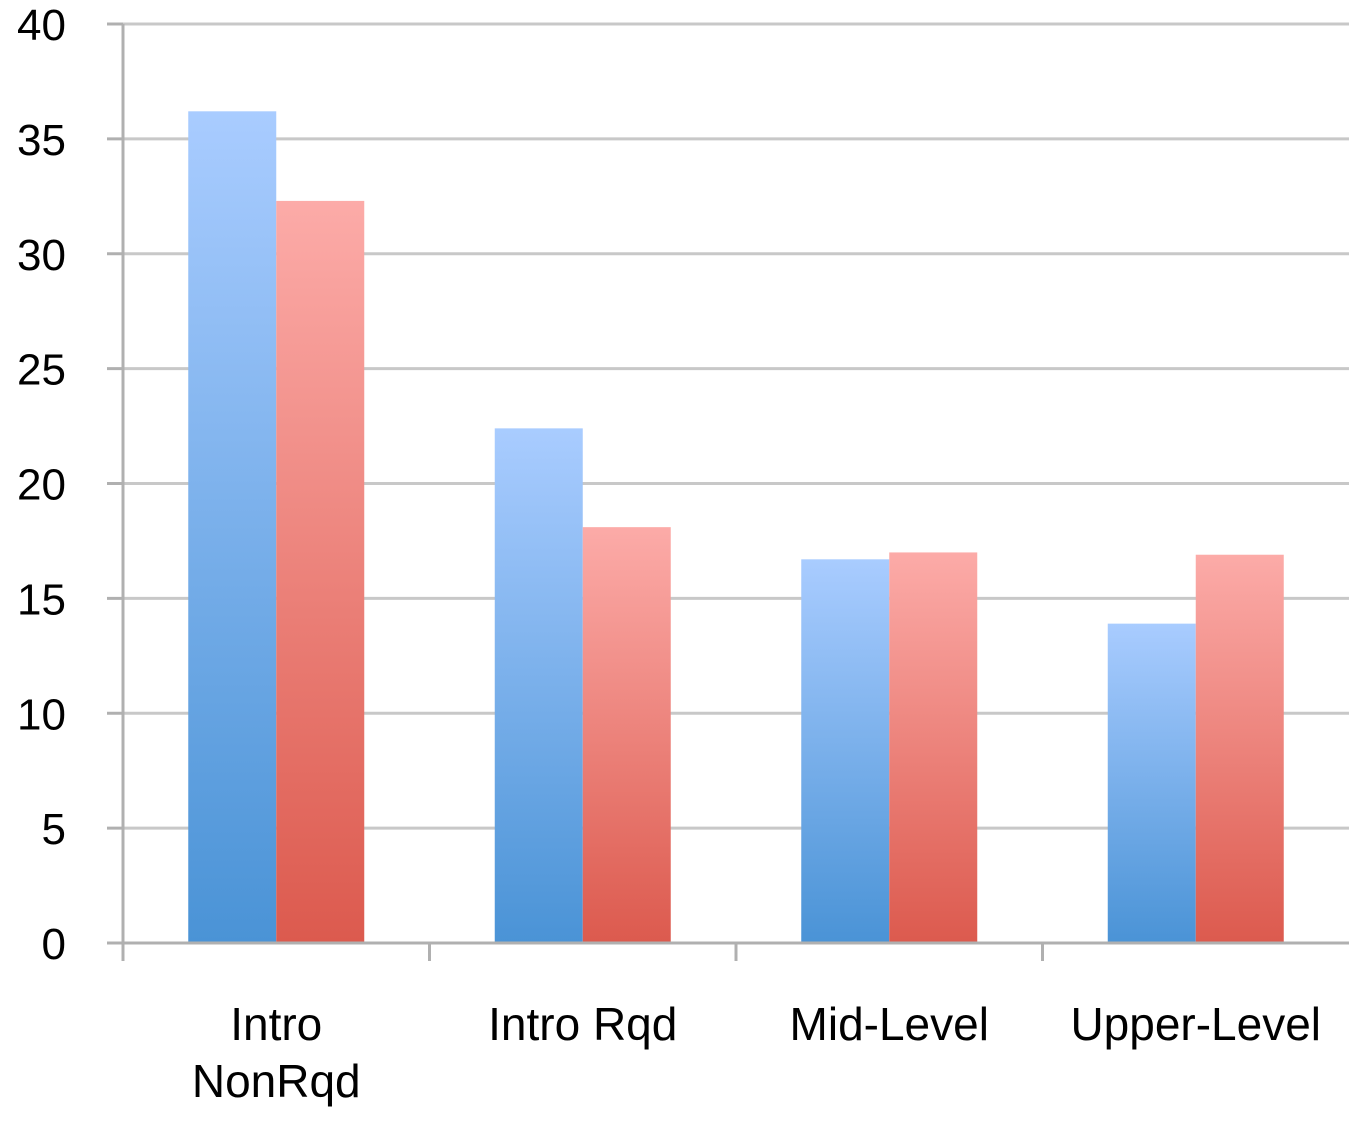  Describe the element at coordinates (54, 829) in the screenshot. I see `y-tick-label: 5` at that location.